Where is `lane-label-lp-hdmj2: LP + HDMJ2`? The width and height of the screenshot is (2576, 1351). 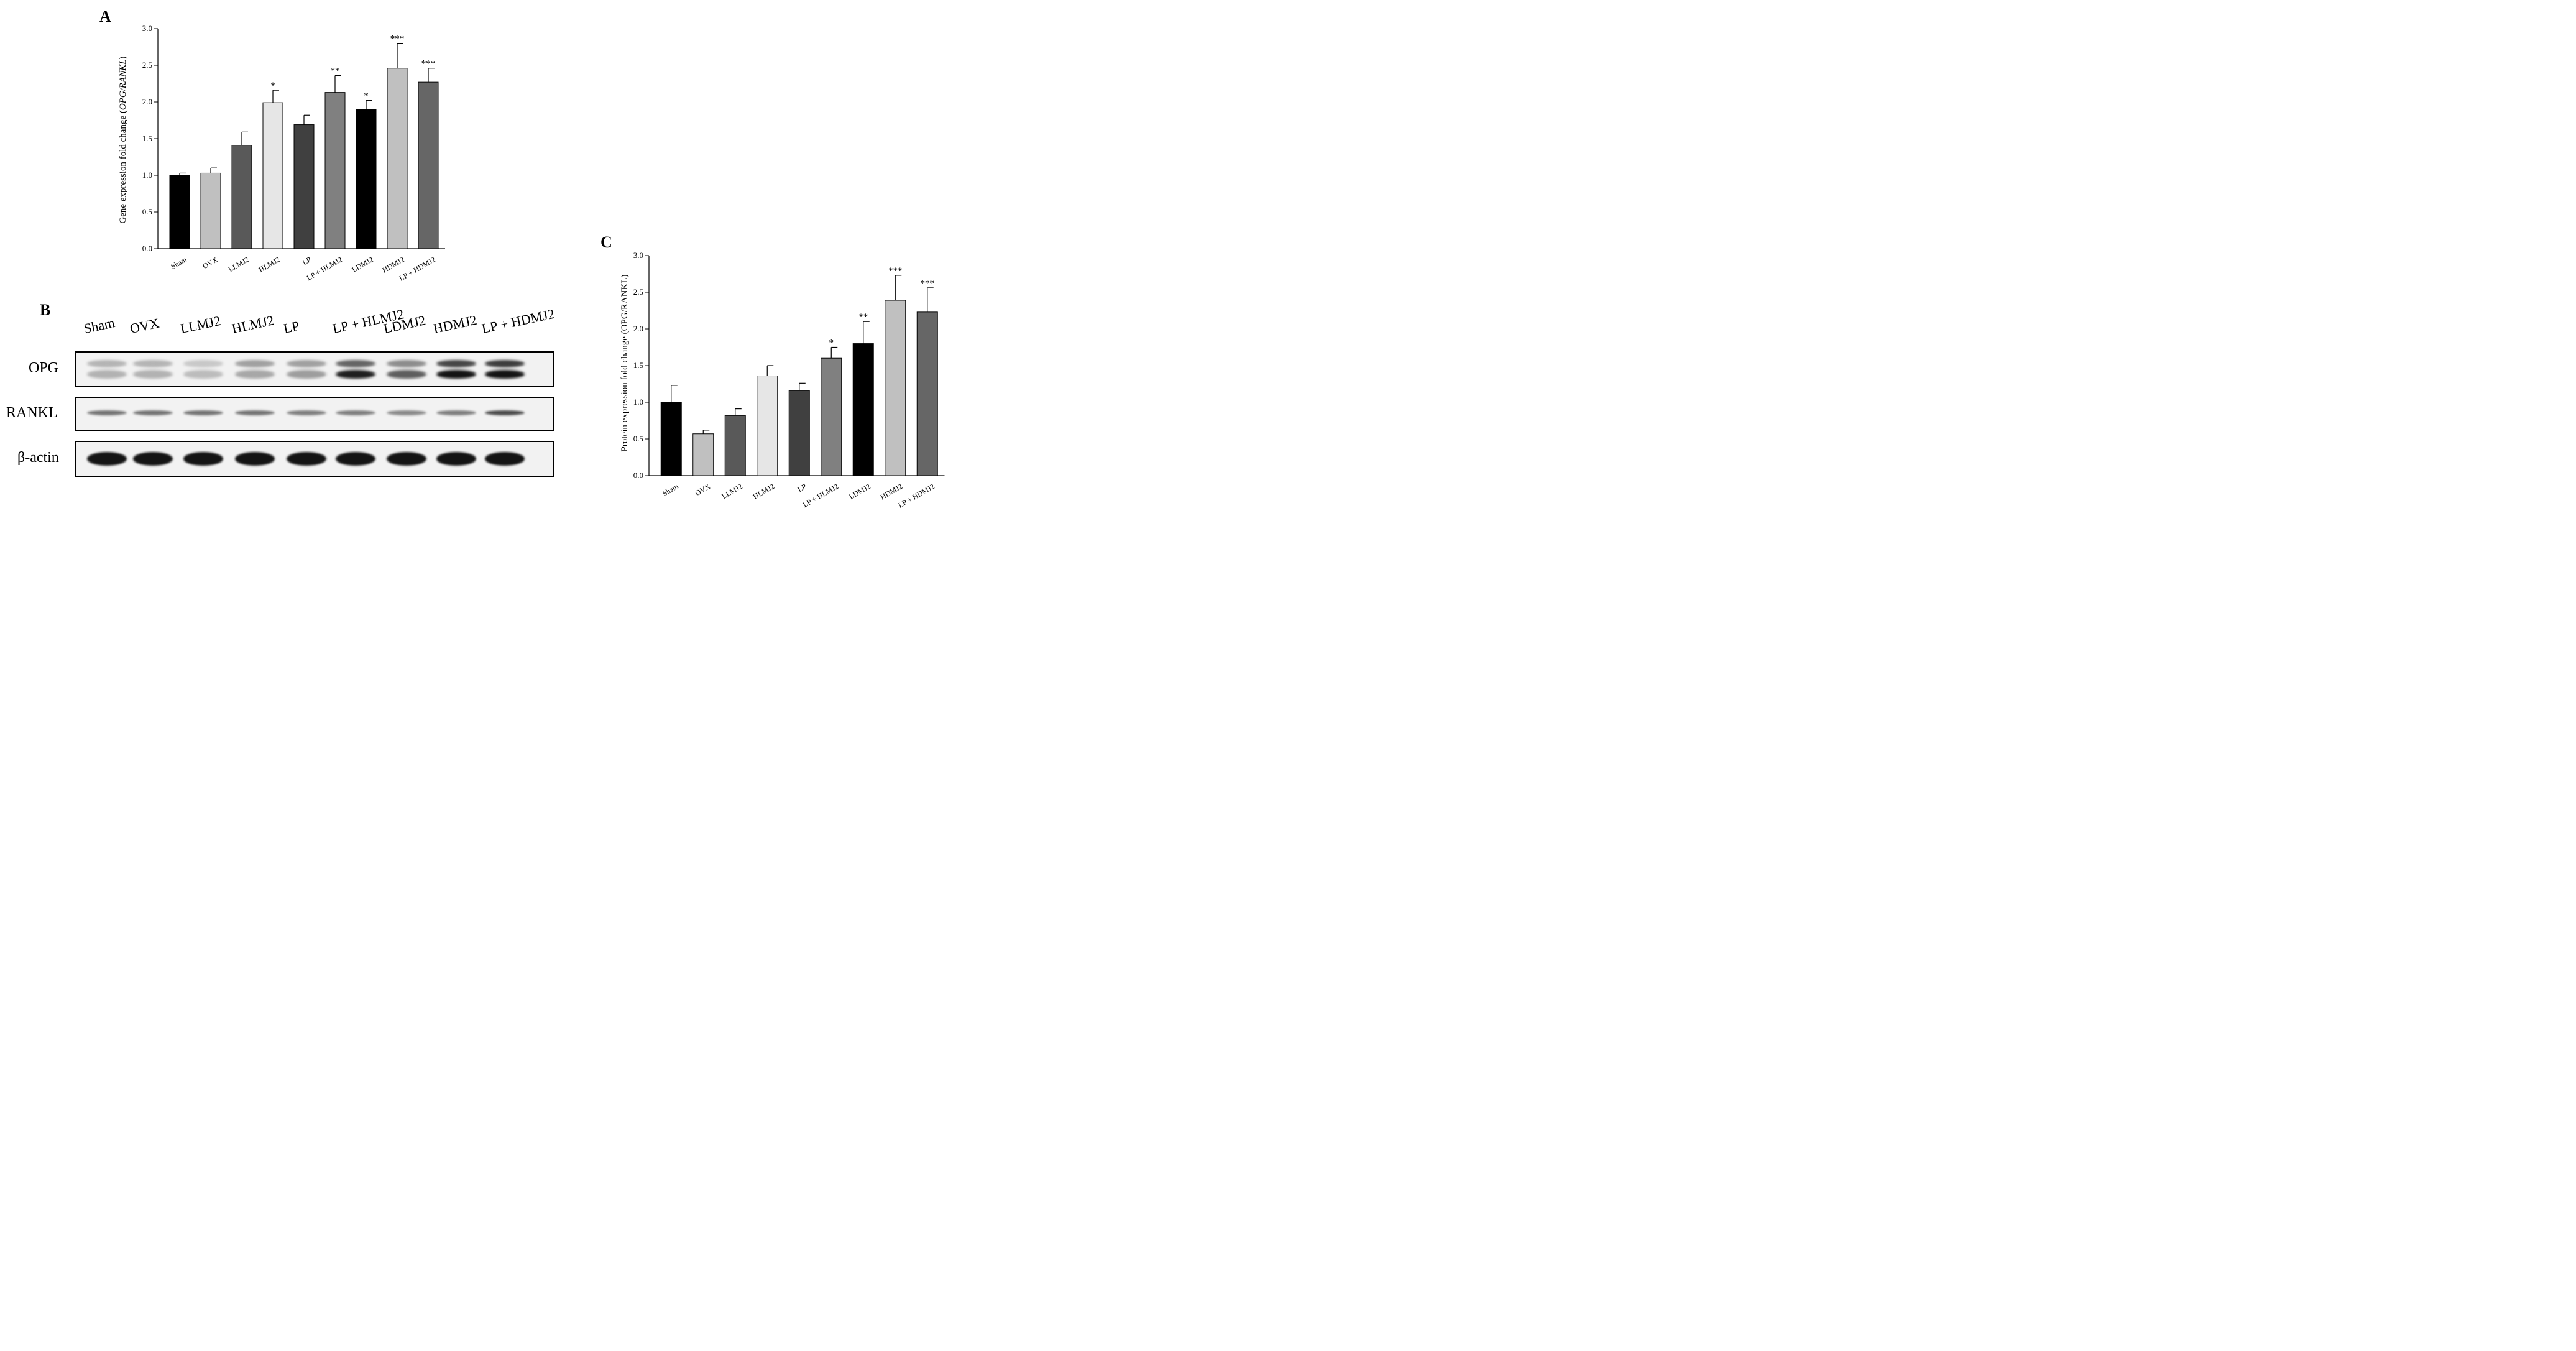
lane-label-lp-hdmj2: LP + HDMJ2 is located at coordinates (518, 321).